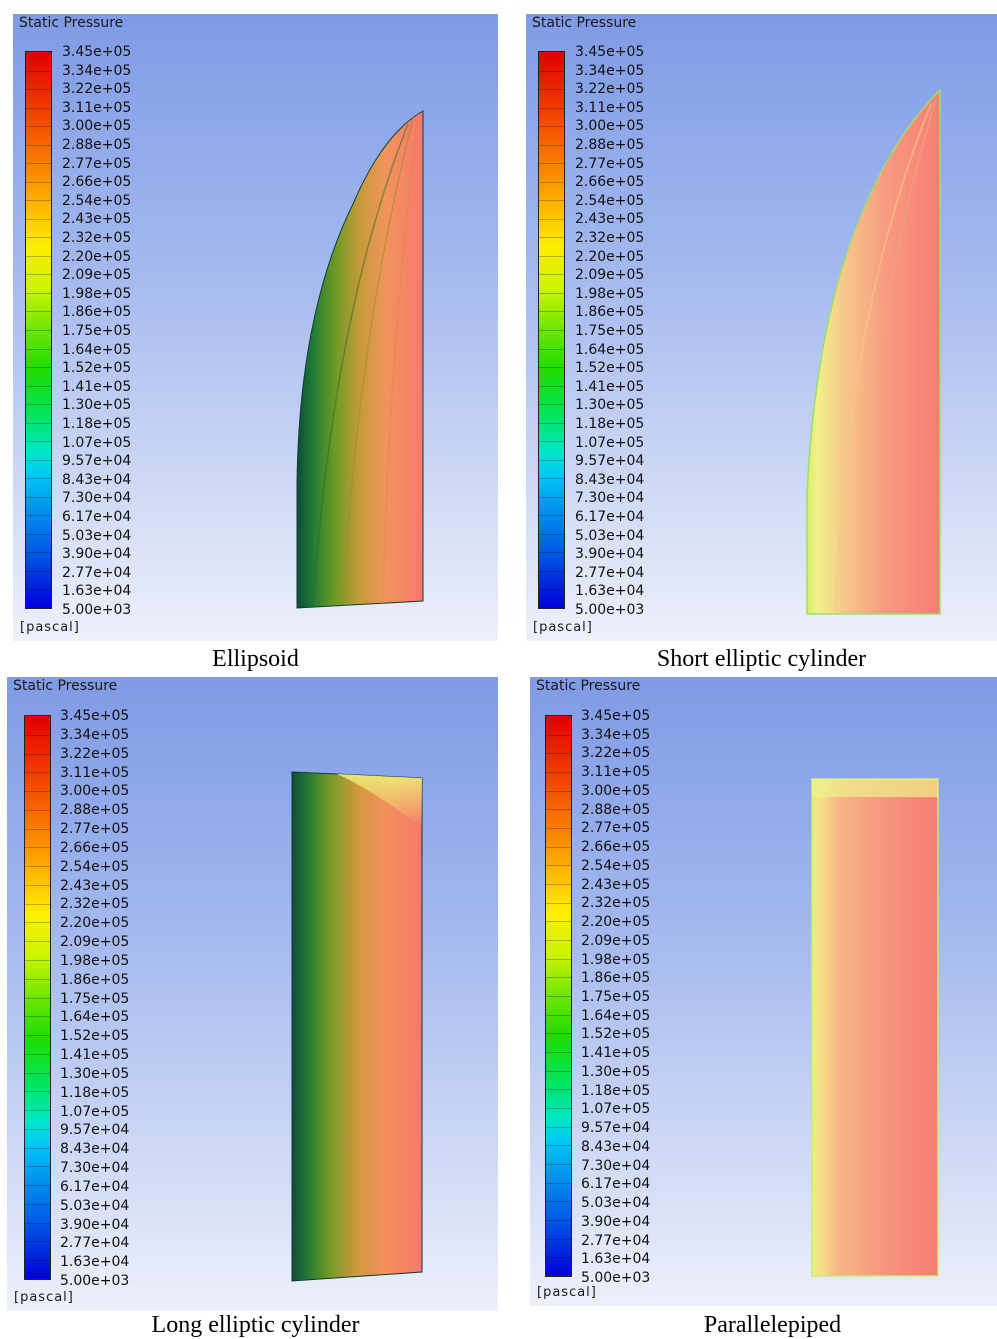  I want to click on colorbar-value-label: 1.18e+05, so click(616, 1090).